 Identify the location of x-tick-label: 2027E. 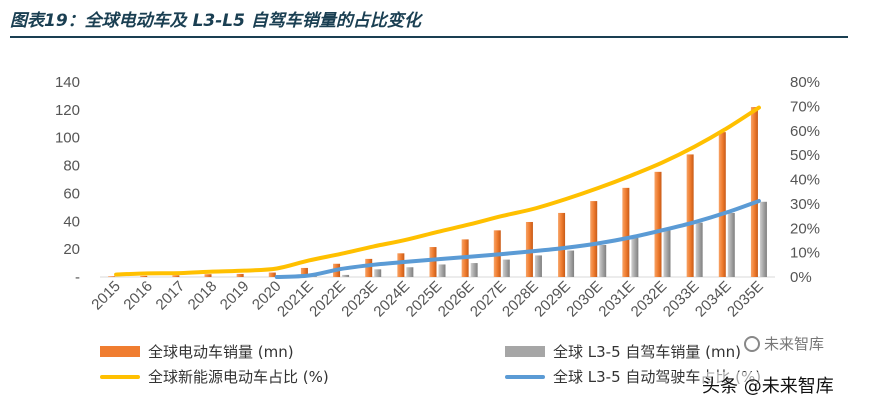
(488, 299).